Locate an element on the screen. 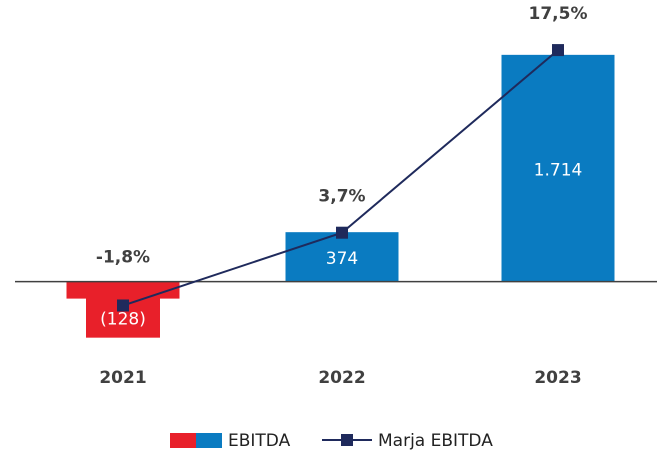  x-tick-label: 2021 is located at coordinates (122, 378).